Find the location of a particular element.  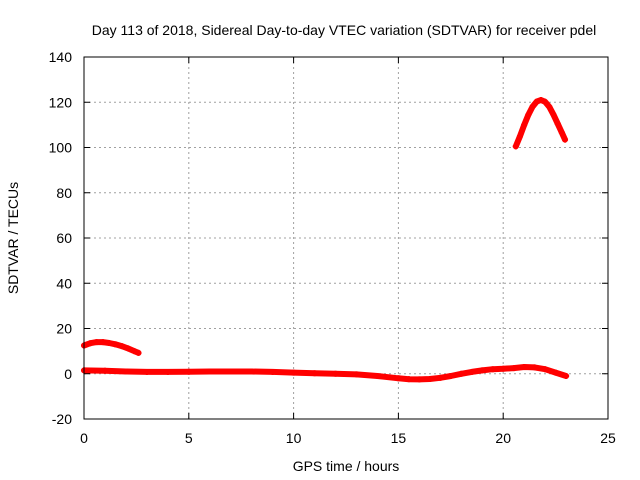

x-tick-label: 5 is located at coordinates (189, 438).